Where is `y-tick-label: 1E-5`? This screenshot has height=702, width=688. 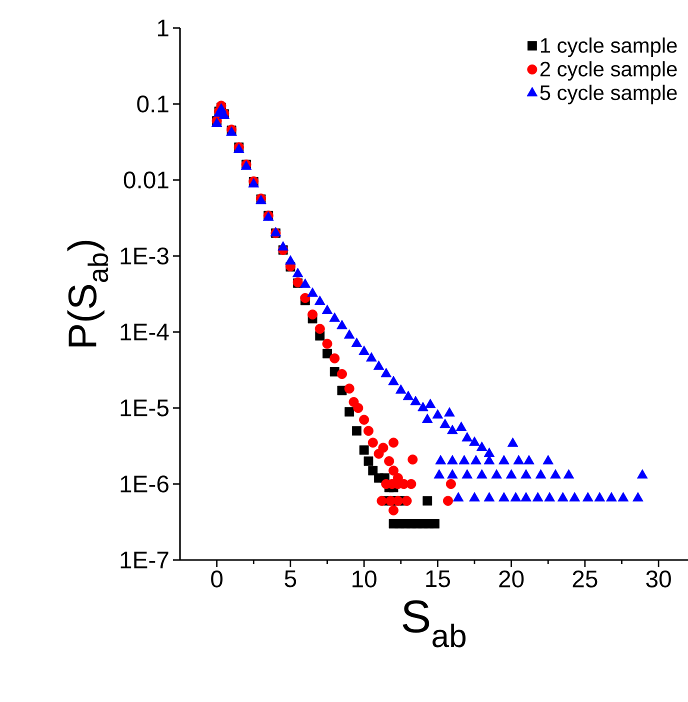 y-tick-label: 1E-5 is located at coordinates (144, 408).